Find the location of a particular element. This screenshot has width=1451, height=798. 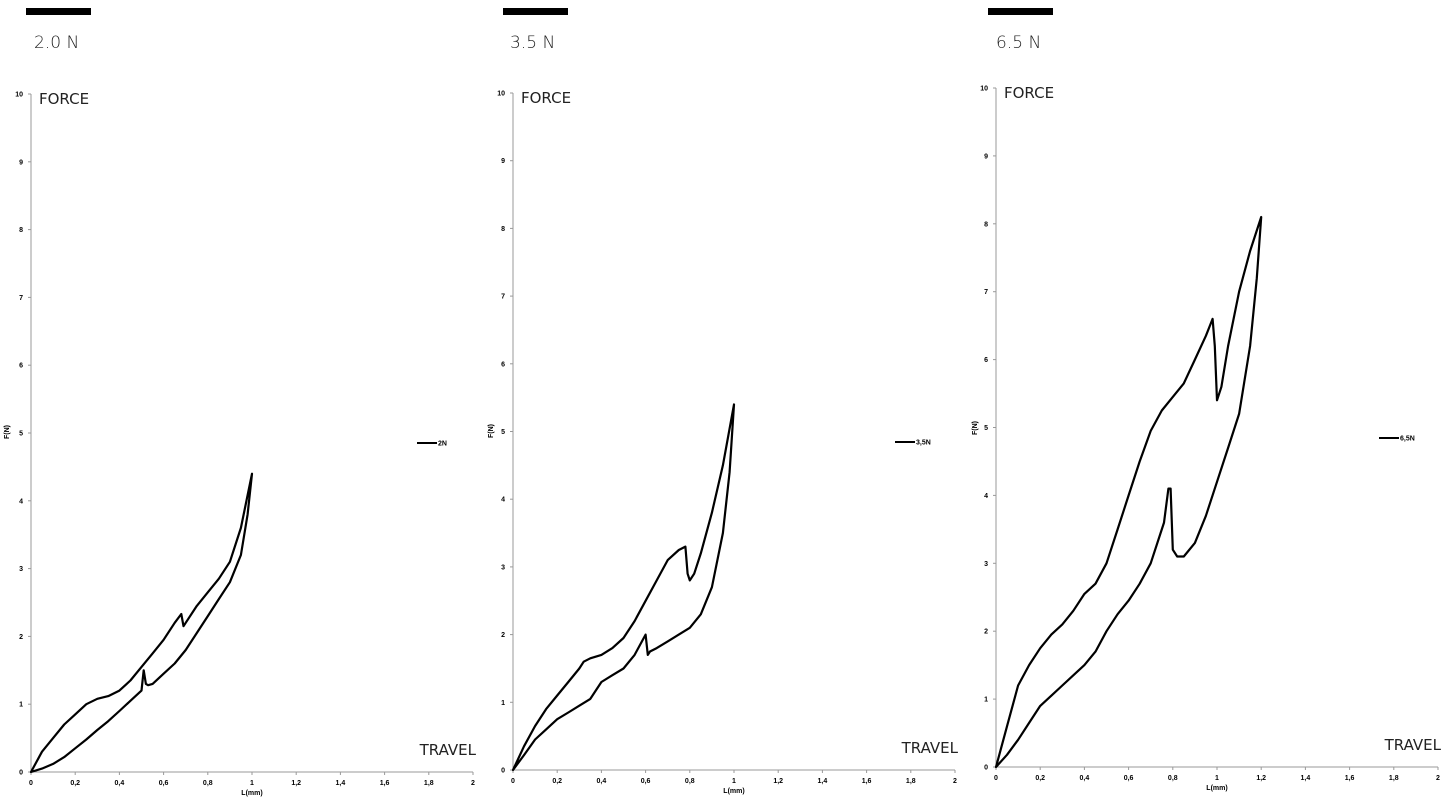

legend-label: 3,5N is located at coordinates (923, 443).